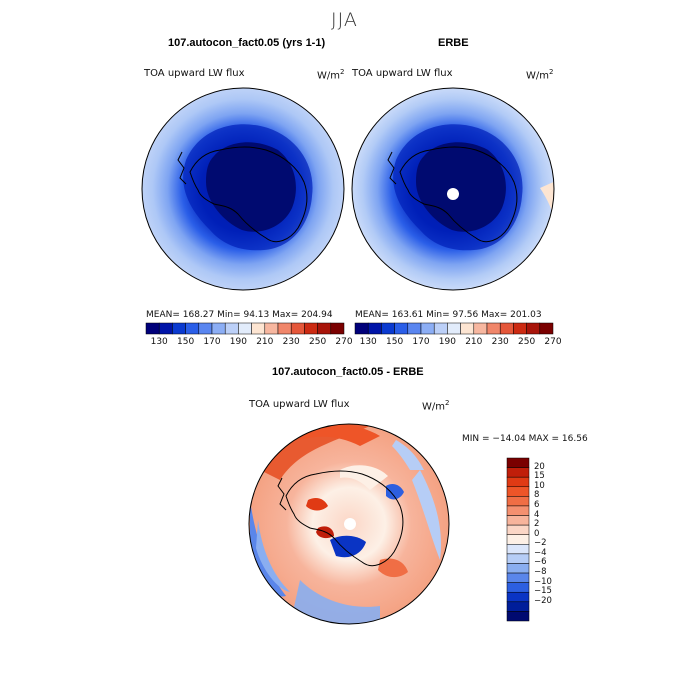  What do you see at coordinates (247, 43) in the screenshot?
I see `left-panel-title: 107.autocon_fact0.05 (yrs 1-1)` at bounding box center [247, 43].